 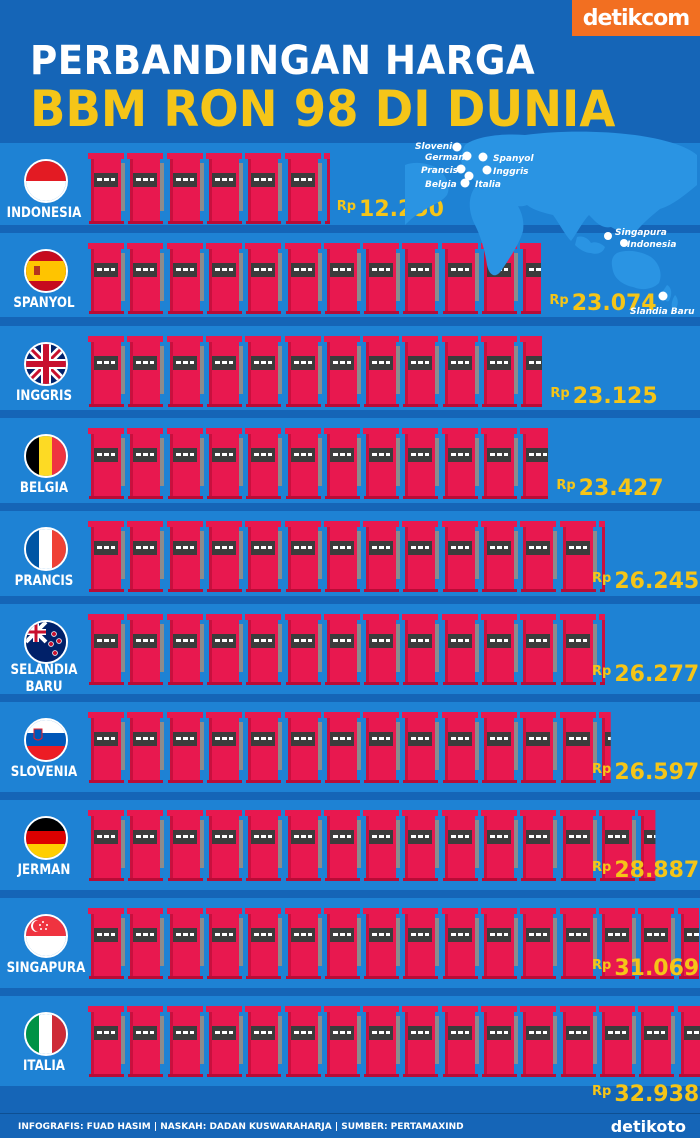 I want to click on map-label-italia: Italia, so click(x=488, y=185).